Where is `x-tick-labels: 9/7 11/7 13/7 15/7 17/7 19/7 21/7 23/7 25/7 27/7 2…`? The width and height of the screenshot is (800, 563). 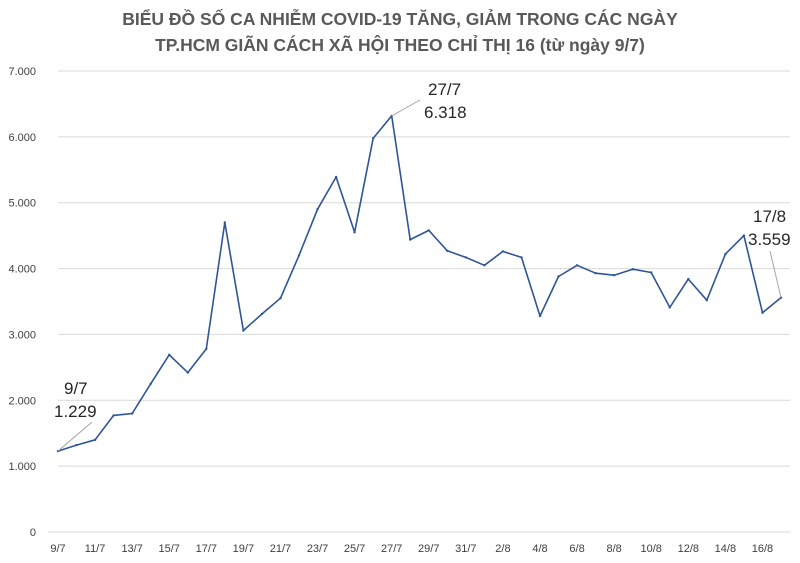
x-tick-labels: 9/7 11/7 13/7 15/7 17/7 19/7 21/7 23/7 25/7 27/7 2… is located at coordinates (411, 549).